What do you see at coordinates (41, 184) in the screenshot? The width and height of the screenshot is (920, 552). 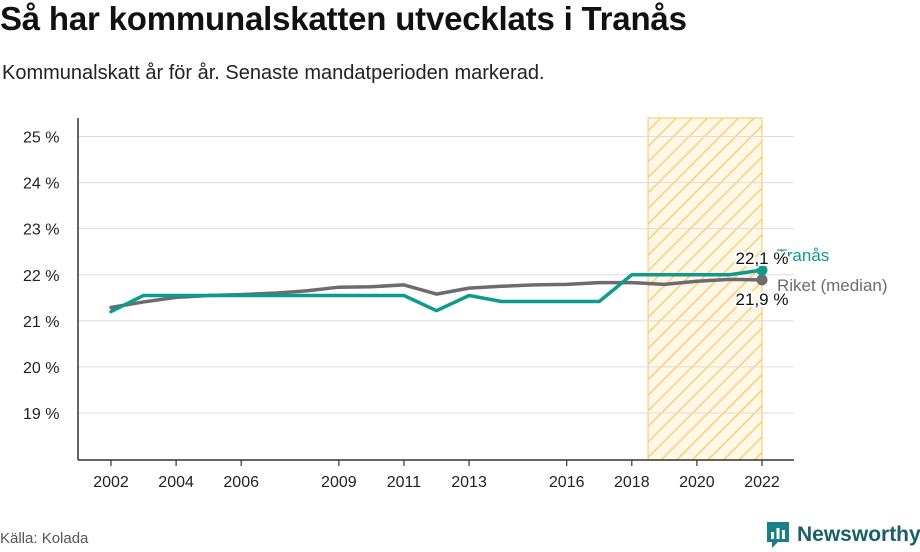 I see `y-tick-label: 24 %` at bounding box center [41, 184].